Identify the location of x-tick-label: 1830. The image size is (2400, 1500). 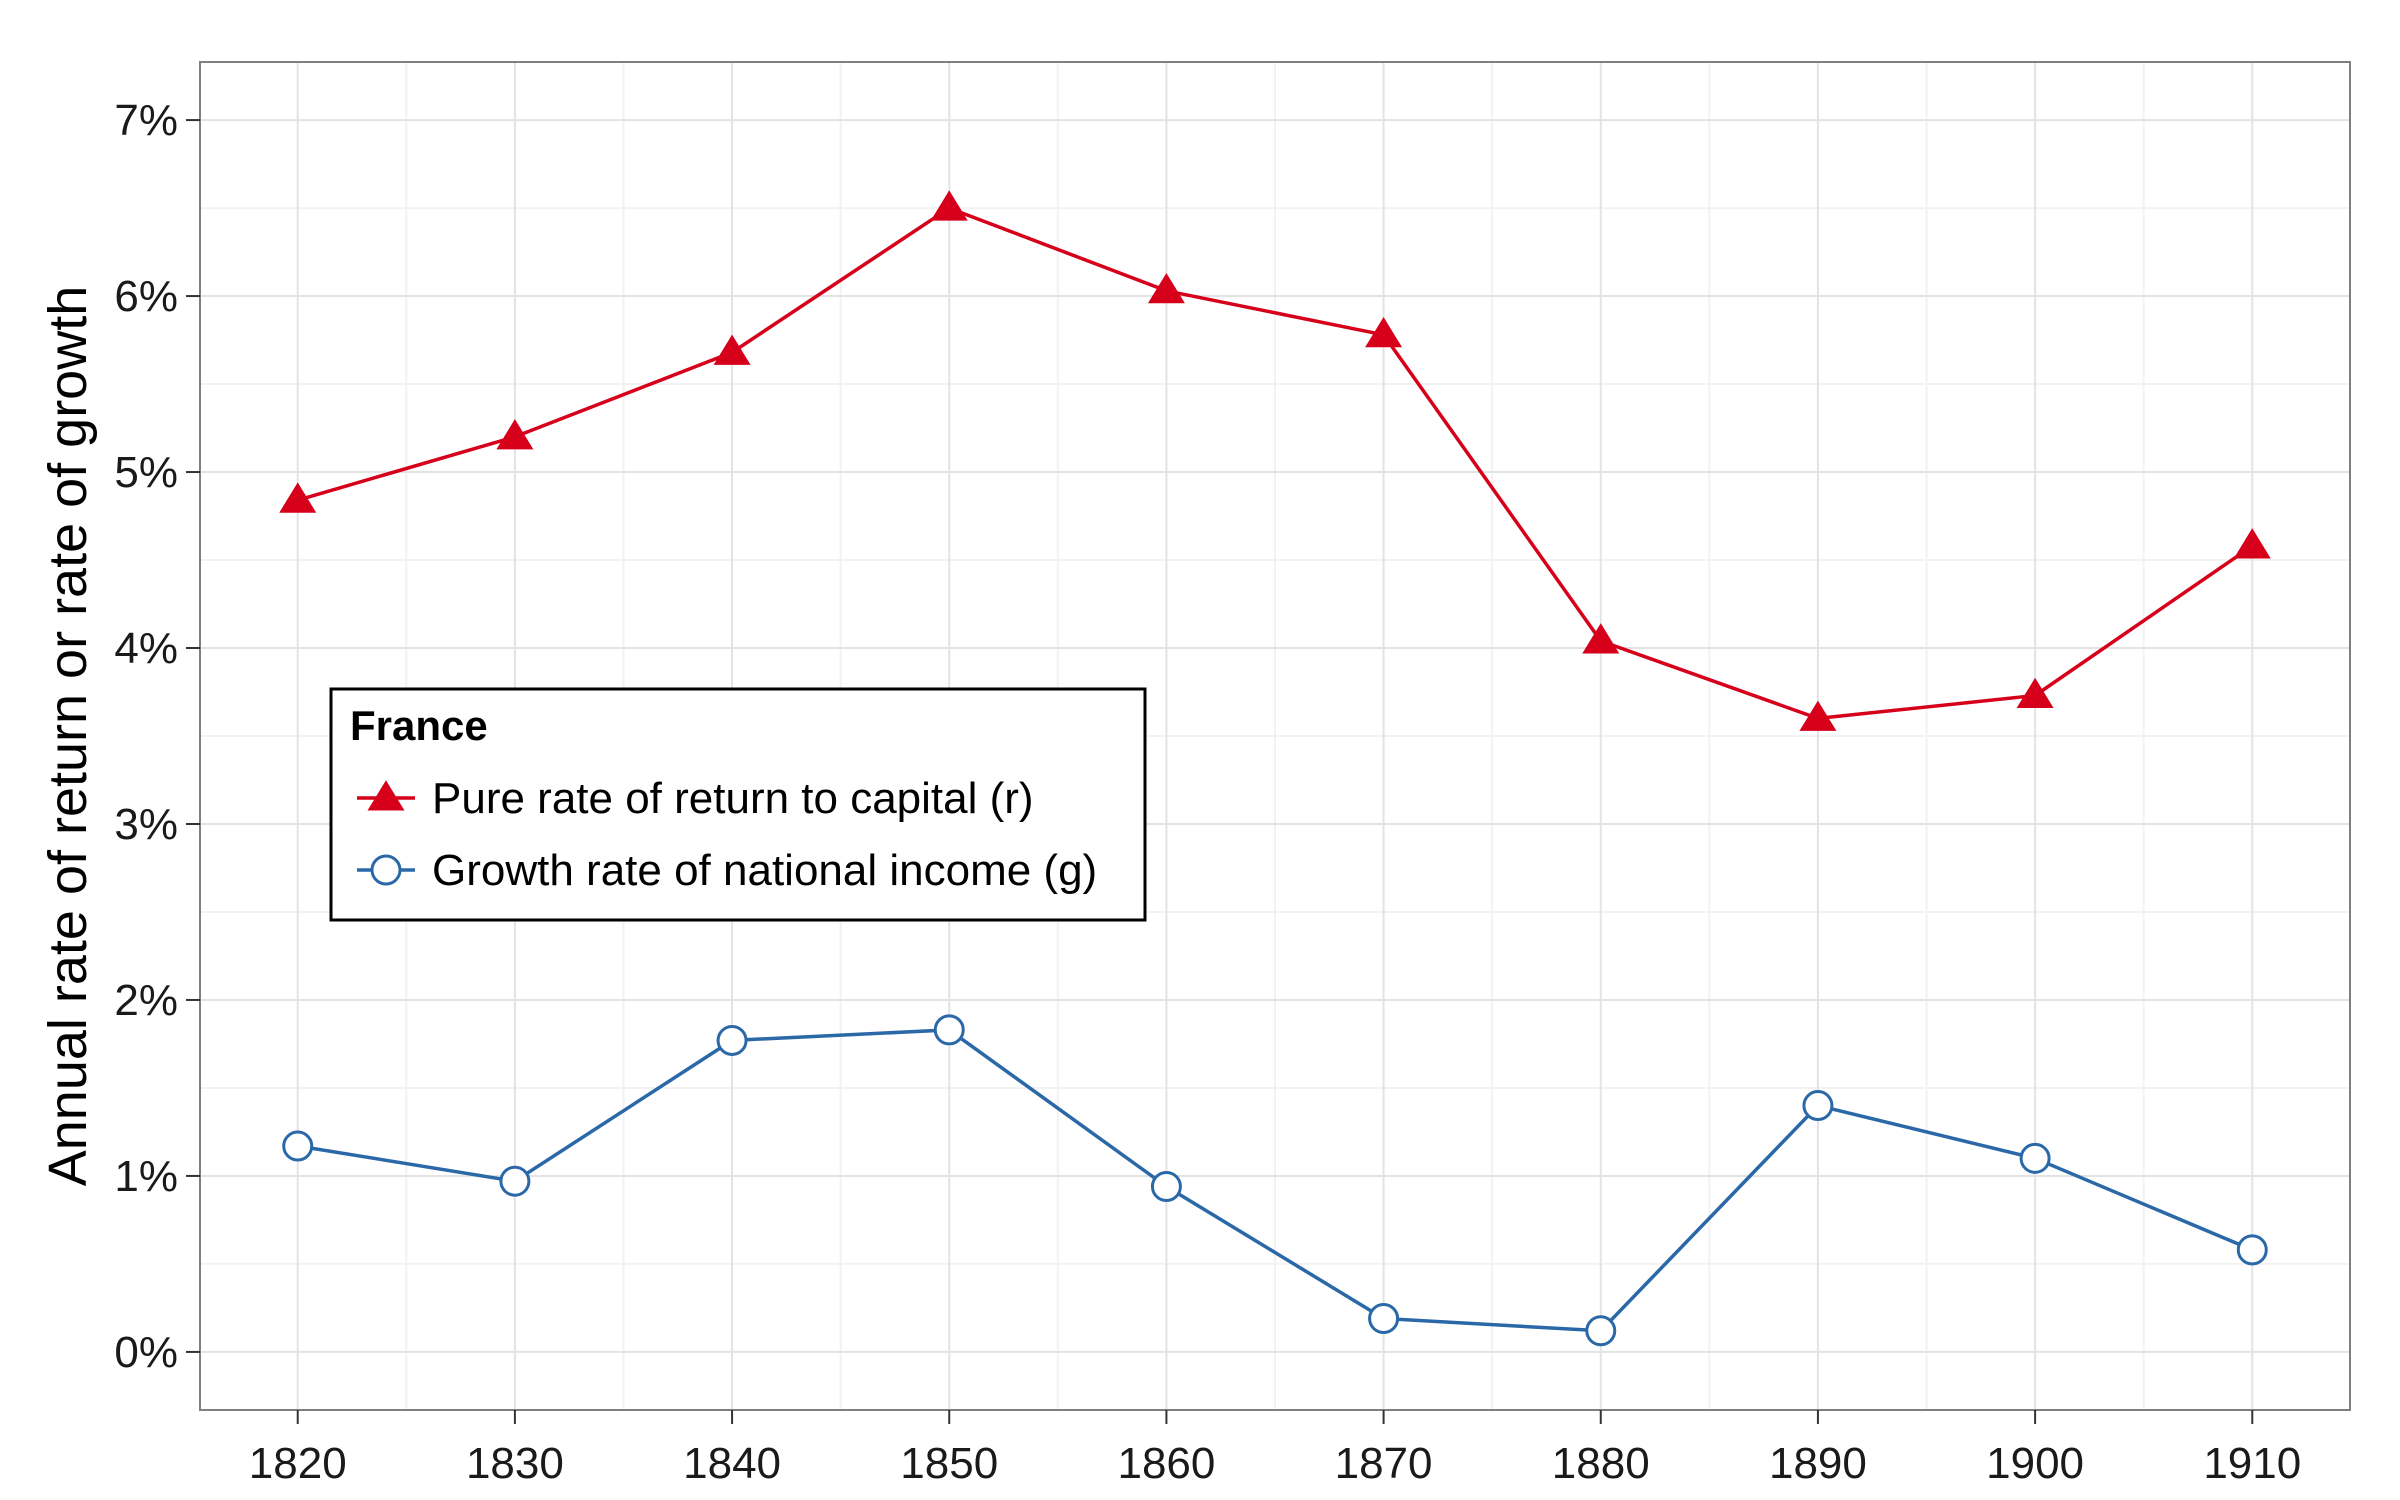
(515, 1463).